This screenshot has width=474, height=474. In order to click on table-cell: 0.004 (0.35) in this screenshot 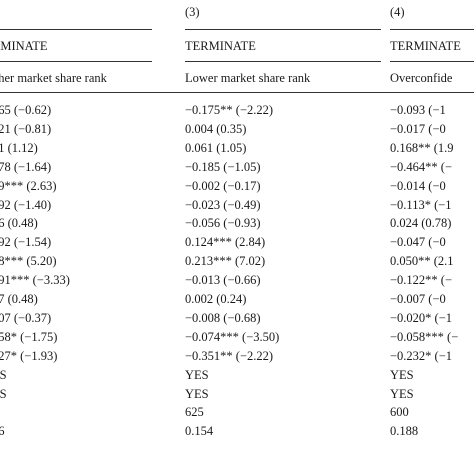, I will do `click(216, 128)`.